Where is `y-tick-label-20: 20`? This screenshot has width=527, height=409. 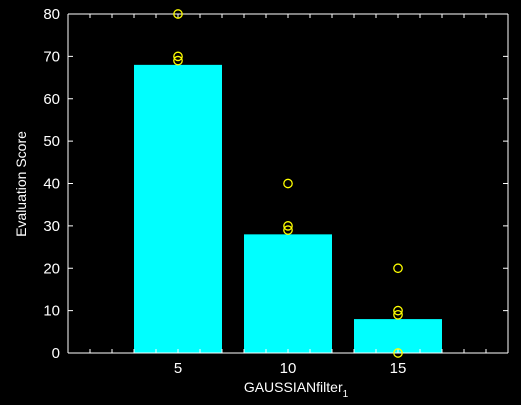 y-tick-label-20: 20 is located at coordinates (51, 268).